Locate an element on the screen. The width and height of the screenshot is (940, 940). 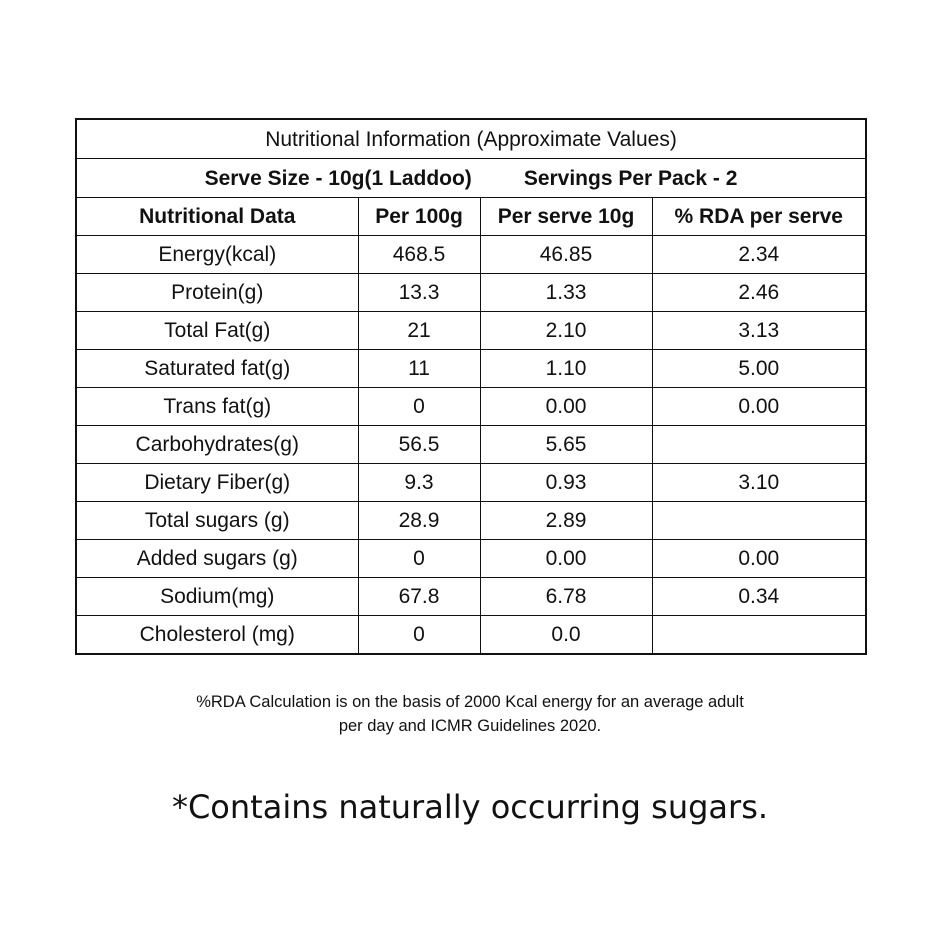
table-row: Carbohydrates(g) 56.5 5.65 is located at coordinates (471, 444).